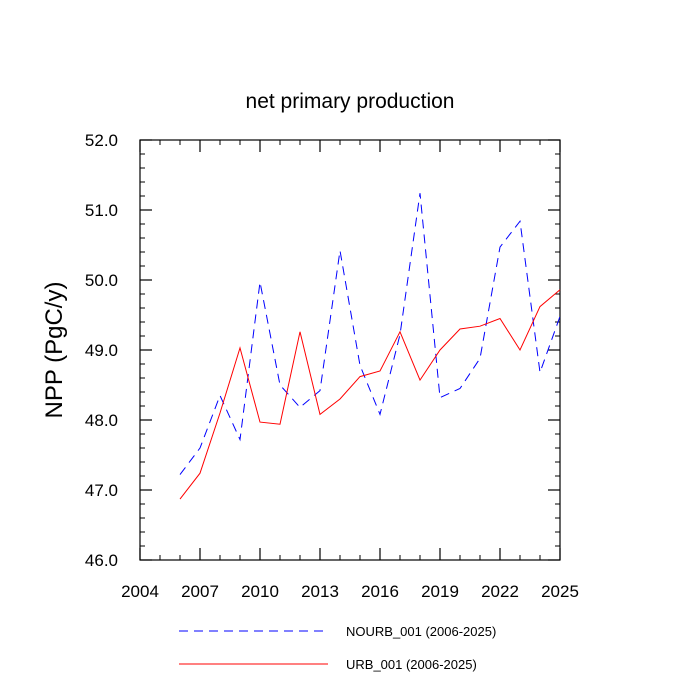 The image size is (700, 700). What do you see at coordinates (560, 591) in the screenshot?
I see `x-tick-label: 2025` at bounding box center [560, 591].